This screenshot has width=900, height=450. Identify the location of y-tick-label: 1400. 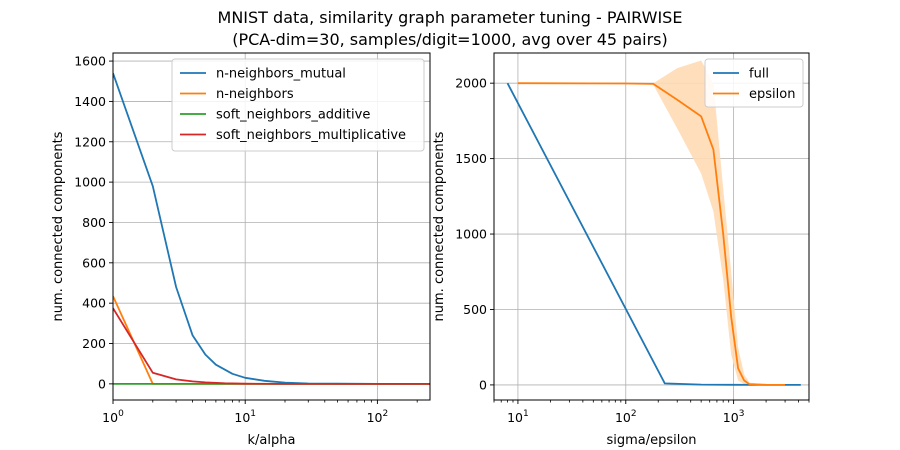
(90, 101).